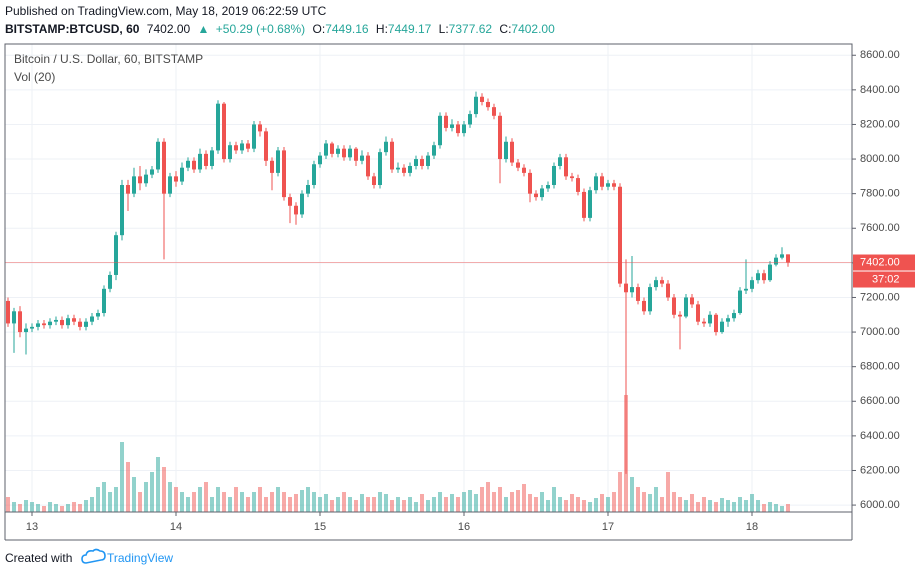 The width and height of the screenshot is (920, 577). What do you see at coordinates (169, 29) in the screenshot?
I see `last-price: 7402.00` at bounding box center [169, 29].